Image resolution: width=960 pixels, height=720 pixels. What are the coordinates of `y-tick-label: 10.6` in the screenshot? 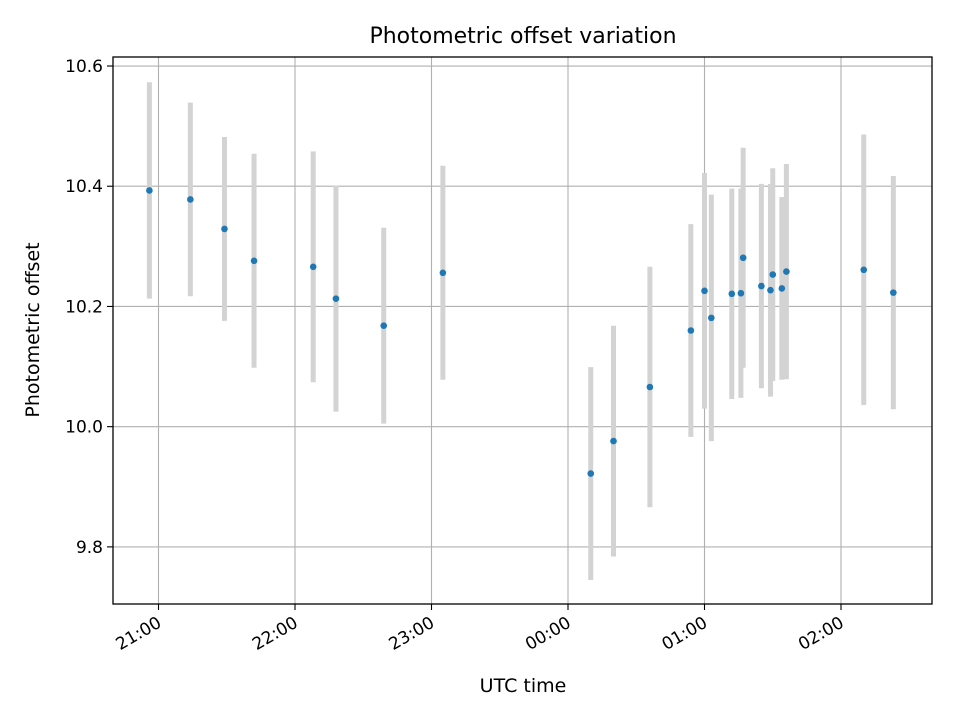 It's located at (84, 67).